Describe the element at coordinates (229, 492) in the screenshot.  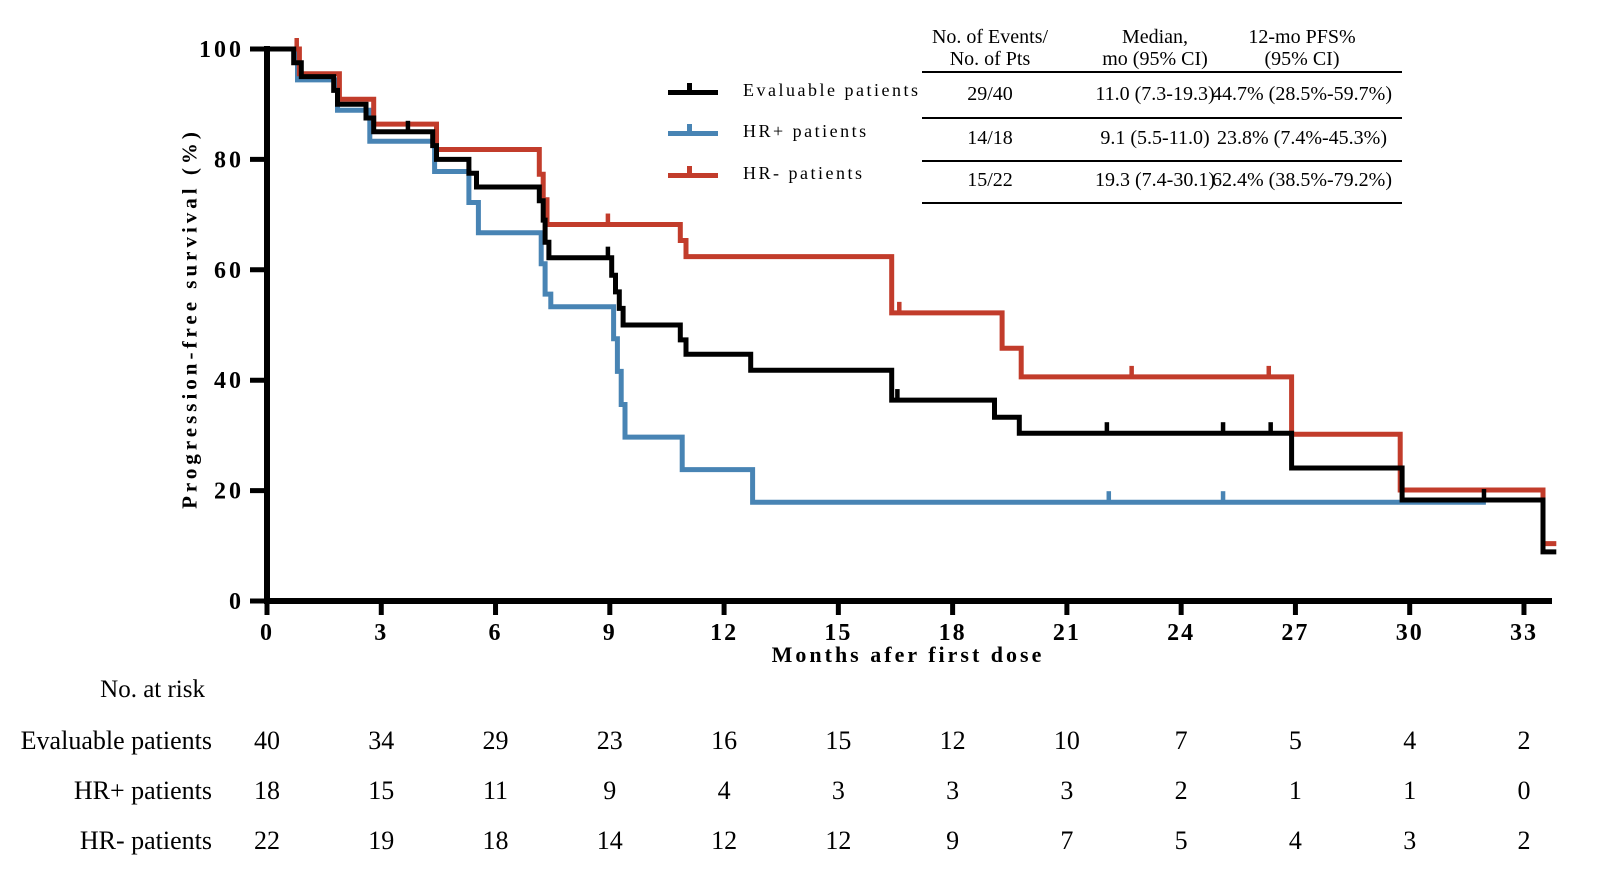
I see `y-tick-label: 20` at that location.